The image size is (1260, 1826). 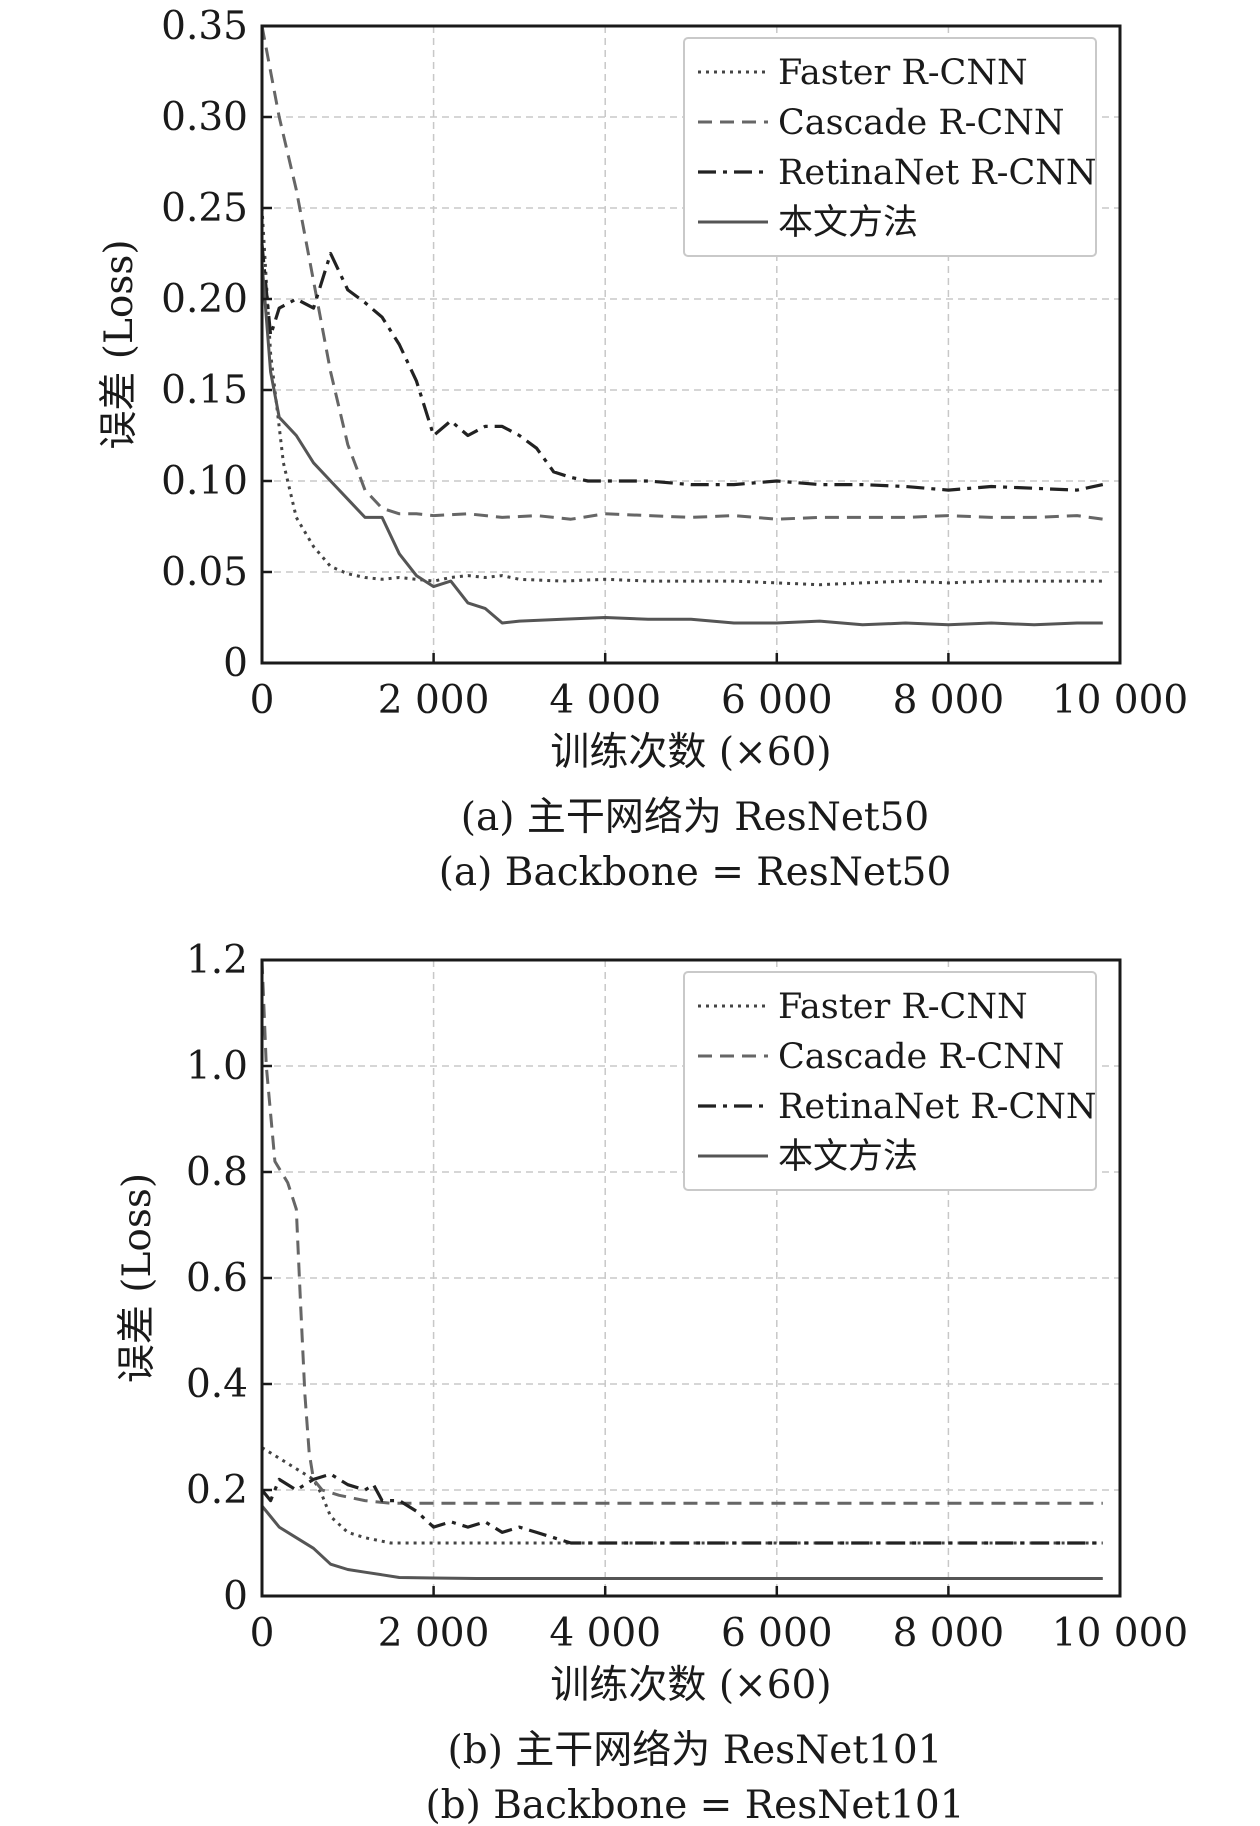 I want to click on caption-cn: (b) 主干网络为 ResNet101, so click(x=695, y=1750).